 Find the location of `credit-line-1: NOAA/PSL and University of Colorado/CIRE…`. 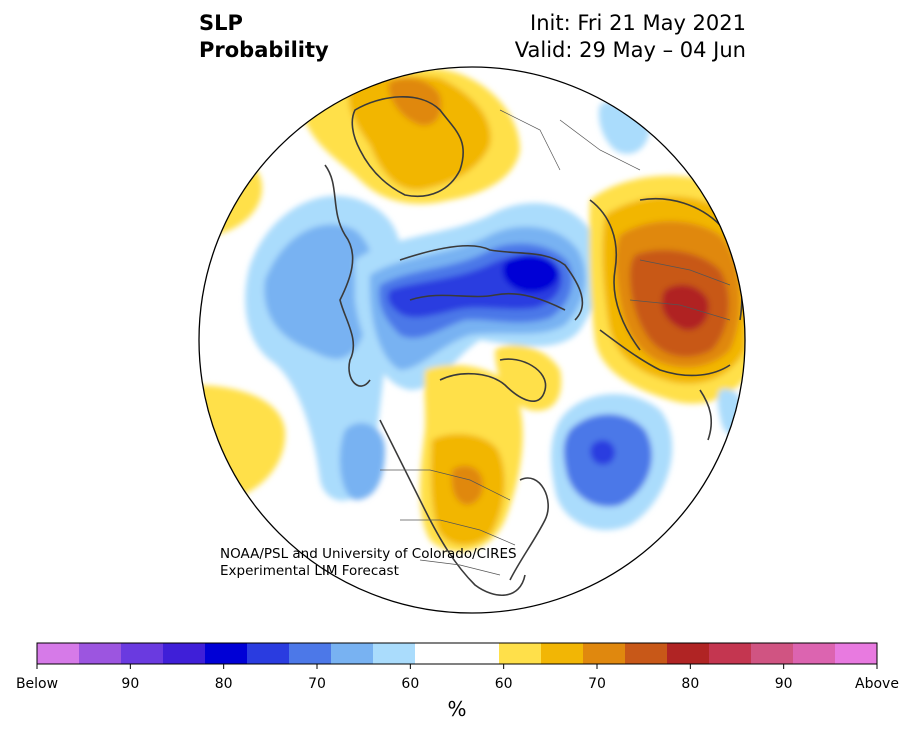

credit-line-1: NOAA/PSL and University of Colorado/CIRE… is located at coordinates (368, 554).